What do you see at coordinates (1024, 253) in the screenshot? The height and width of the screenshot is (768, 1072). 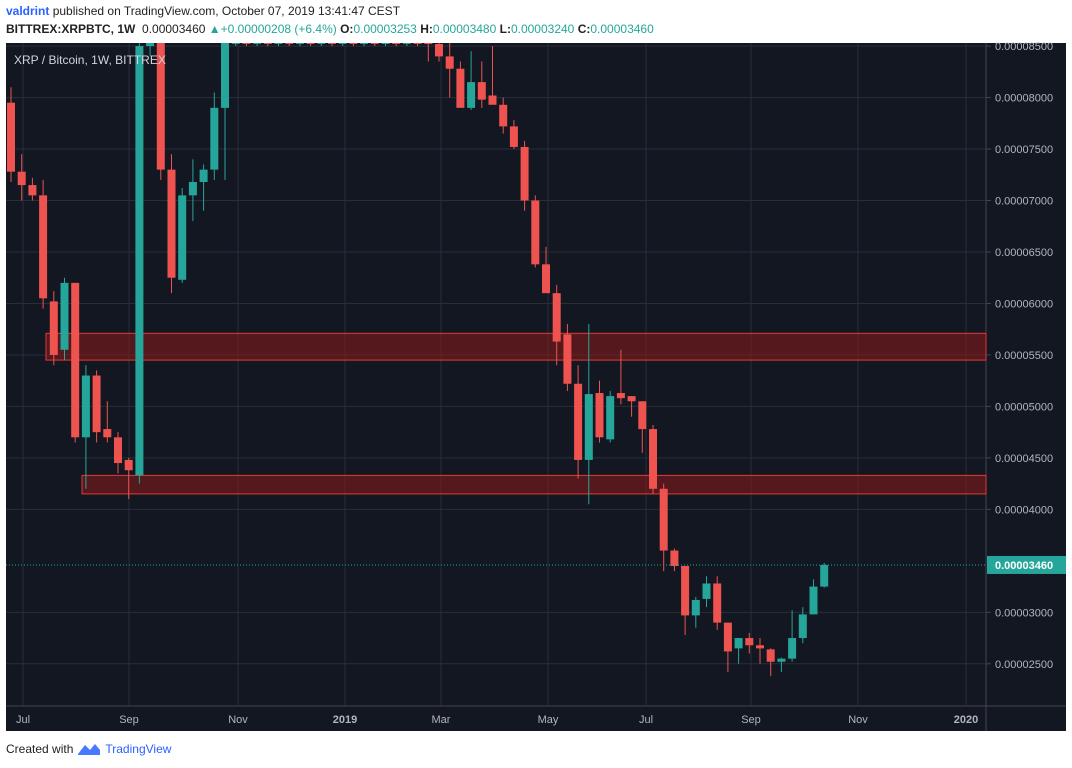 I see `y-tick-label: 0.00006500` at bounding box center [1024, 253].